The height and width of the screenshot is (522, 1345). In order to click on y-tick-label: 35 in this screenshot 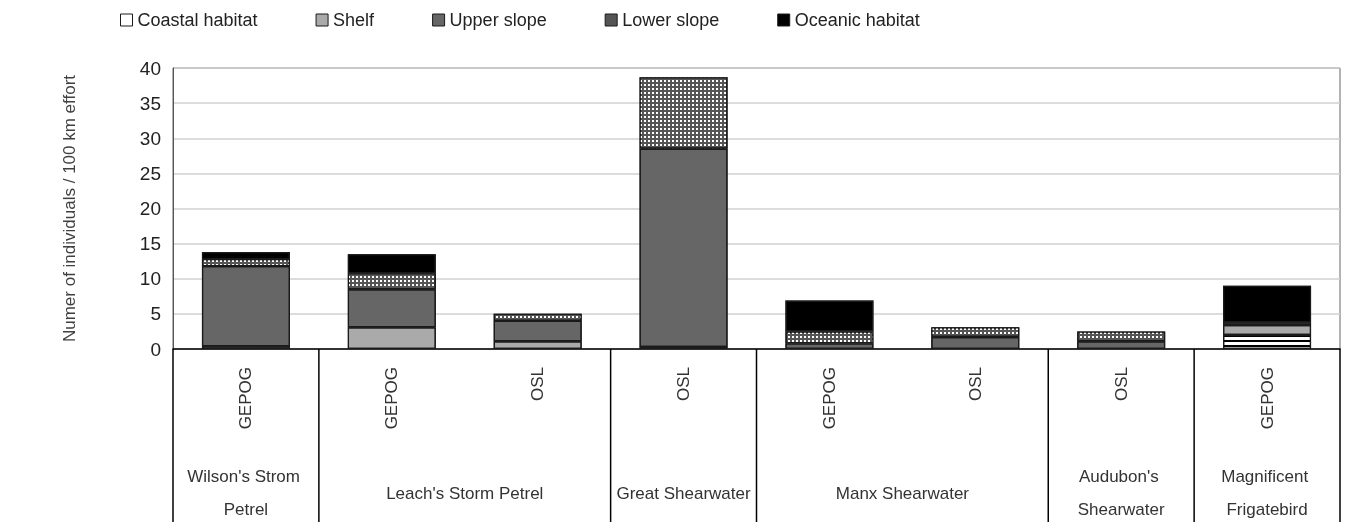, I will do `click(150, 103)`.